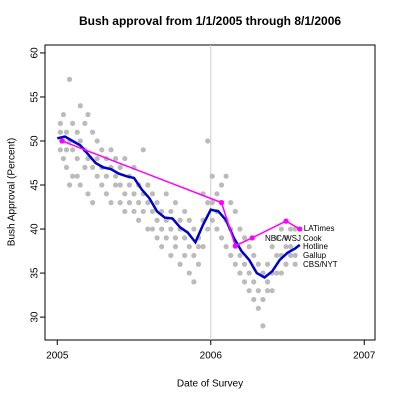 This screenshot has height=400, width=400. What do you see at coordinates (364, 356) in the screenshot?
I see `x-tick-label: 2007` at bounding box center [364, 356].